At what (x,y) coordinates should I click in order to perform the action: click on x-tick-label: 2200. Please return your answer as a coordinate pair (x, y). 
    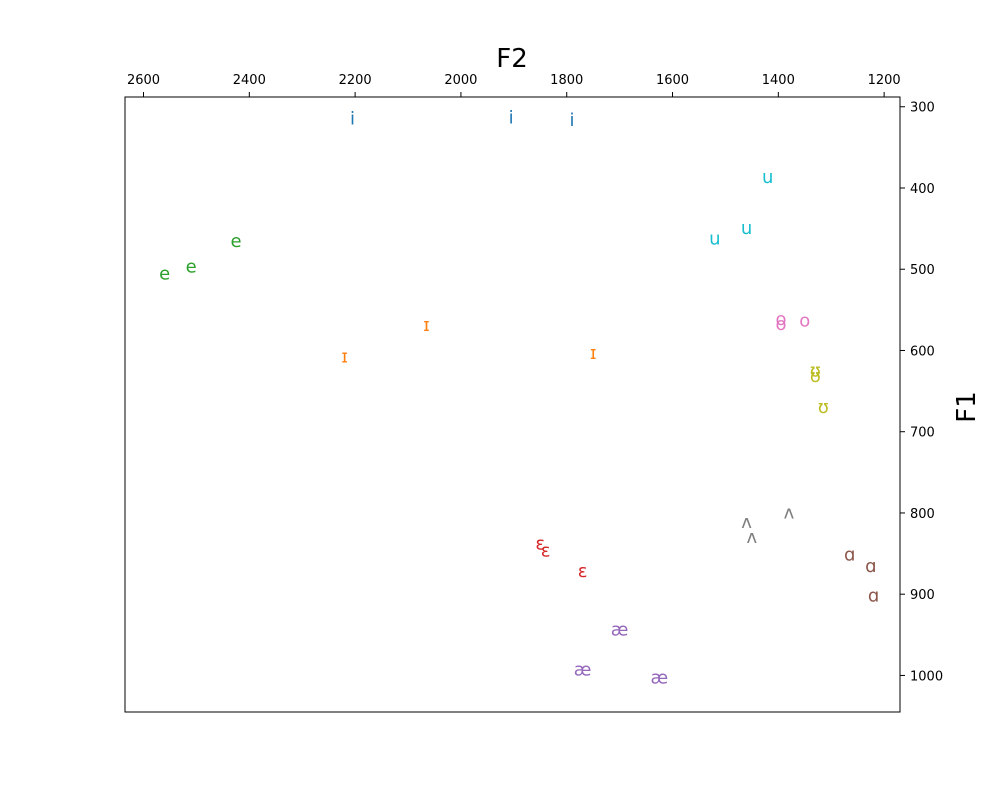
    Looking at the image, I should click on (355, 80).